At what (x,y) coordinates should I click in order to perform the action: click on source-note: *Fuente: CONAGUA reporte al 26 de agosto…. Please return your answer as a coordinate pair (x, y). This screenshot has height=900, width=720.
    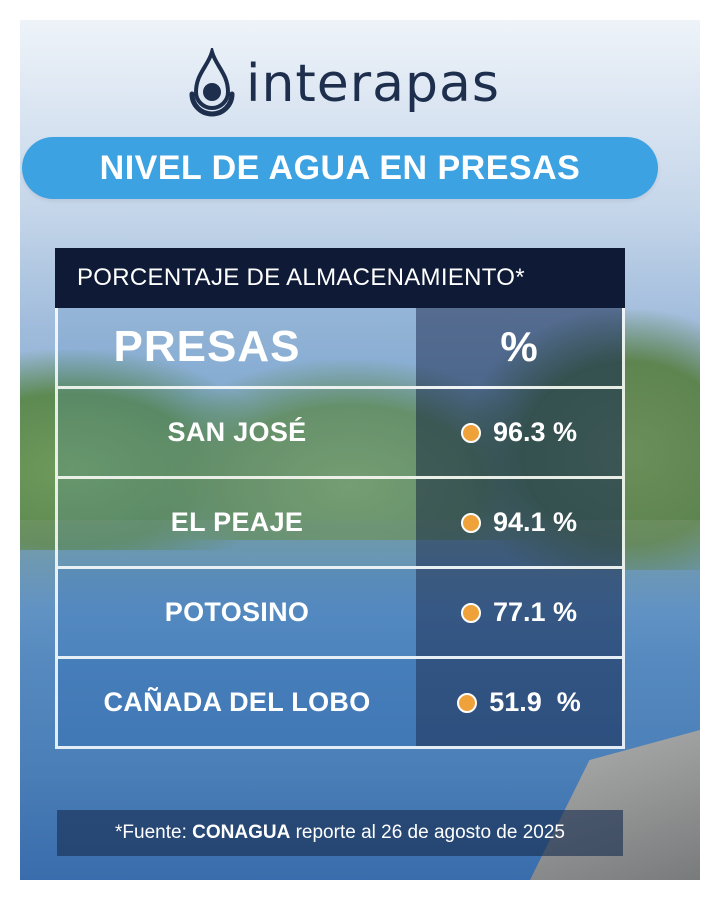
    Looking at the image, I should click on (340, 833).